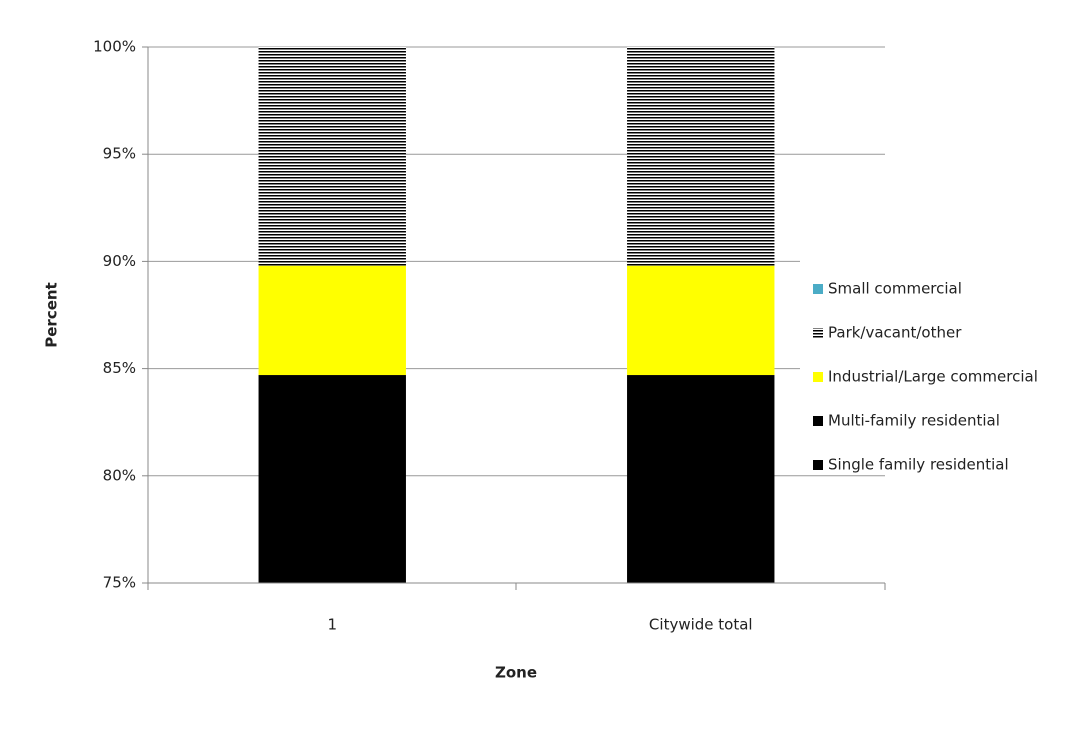 This screenshot has width=1091, height=752. What do you see at coordinates (918, 465) in the screenshot?
I see `legend-label: Single family residential` at bounding box center [918, 465].